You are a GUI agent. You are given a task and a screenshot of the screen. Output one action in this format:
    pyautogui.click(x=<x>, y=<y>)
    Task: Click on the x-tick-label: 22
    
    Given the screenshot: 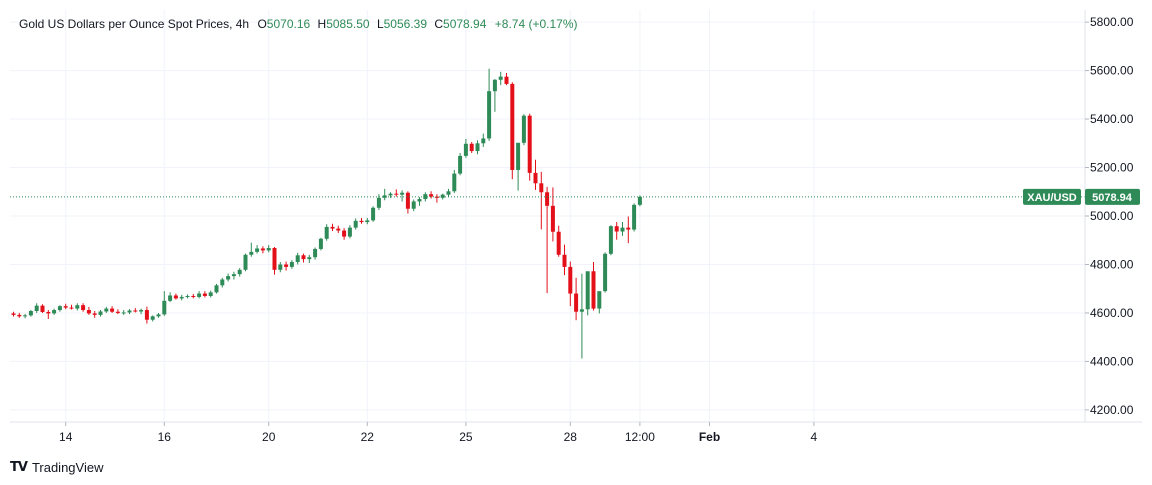 What is the action you would take?
    pyautogui.click(x=368, y=437)
    